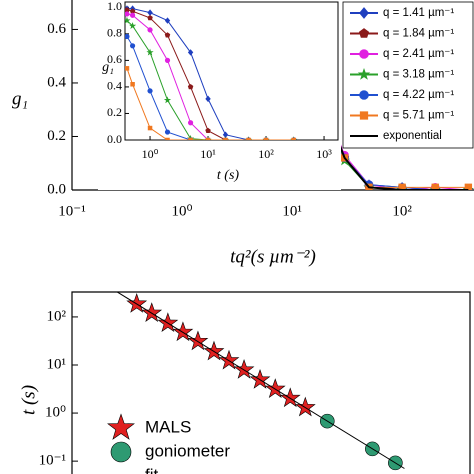 The width and height of the screenshot is (474, 474). What do you see at coordinates (152, 469) in the screenshot?
I see `legend-label: fit` at bounding box center [152, 469].